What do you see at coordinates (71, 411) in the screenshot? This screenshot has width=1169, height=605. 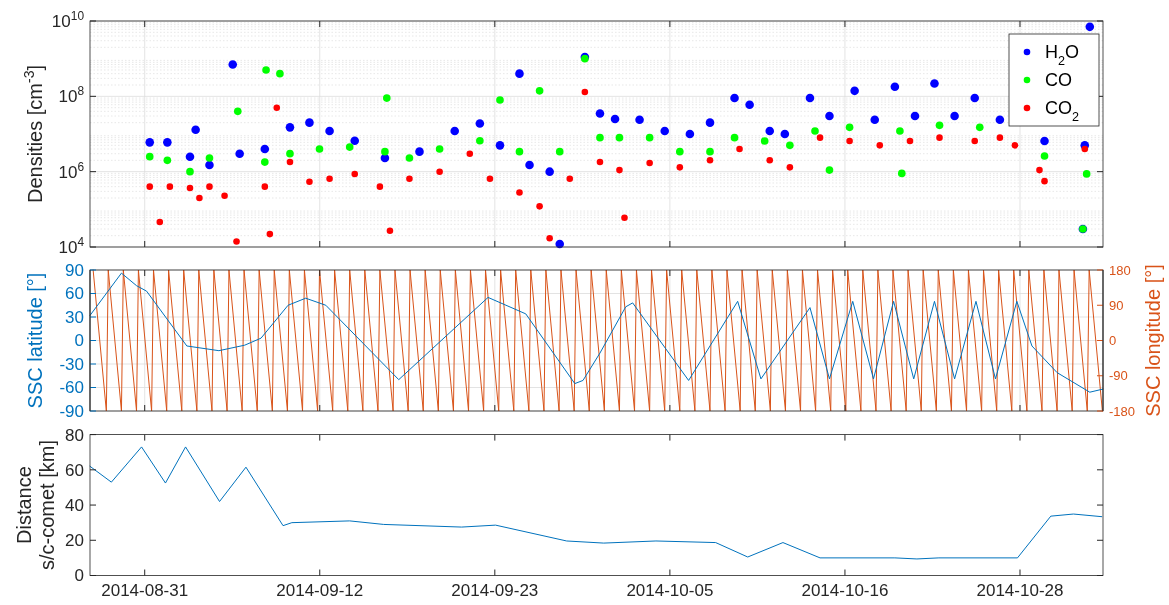 I see `y-tick-label: -90` at bounding box center [71, 411].